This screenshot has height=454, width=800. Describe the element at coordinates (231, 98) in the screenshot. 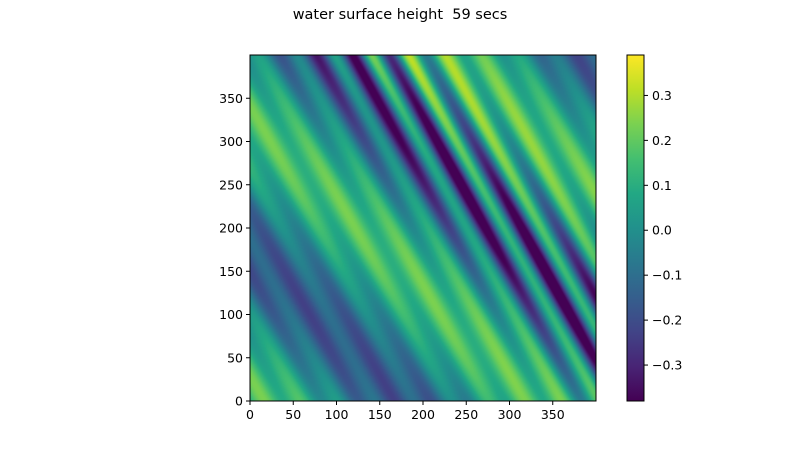

I see `y-tick-label: 350` at that location.